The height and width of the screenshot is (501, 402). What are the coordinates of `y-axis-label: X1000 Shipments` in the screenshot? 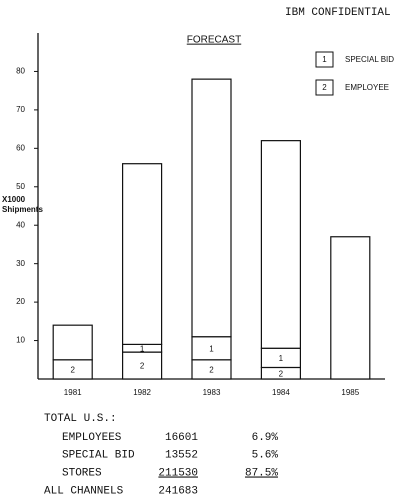 It's located at (22, 204).